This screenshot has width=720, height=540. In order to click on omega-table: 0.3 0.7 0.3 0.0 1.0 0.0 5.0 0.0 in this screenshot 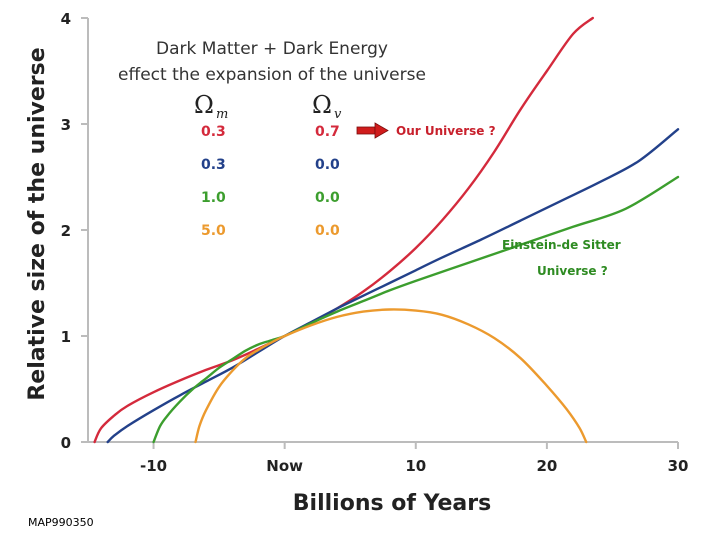, I will do `click(270, 181)`.